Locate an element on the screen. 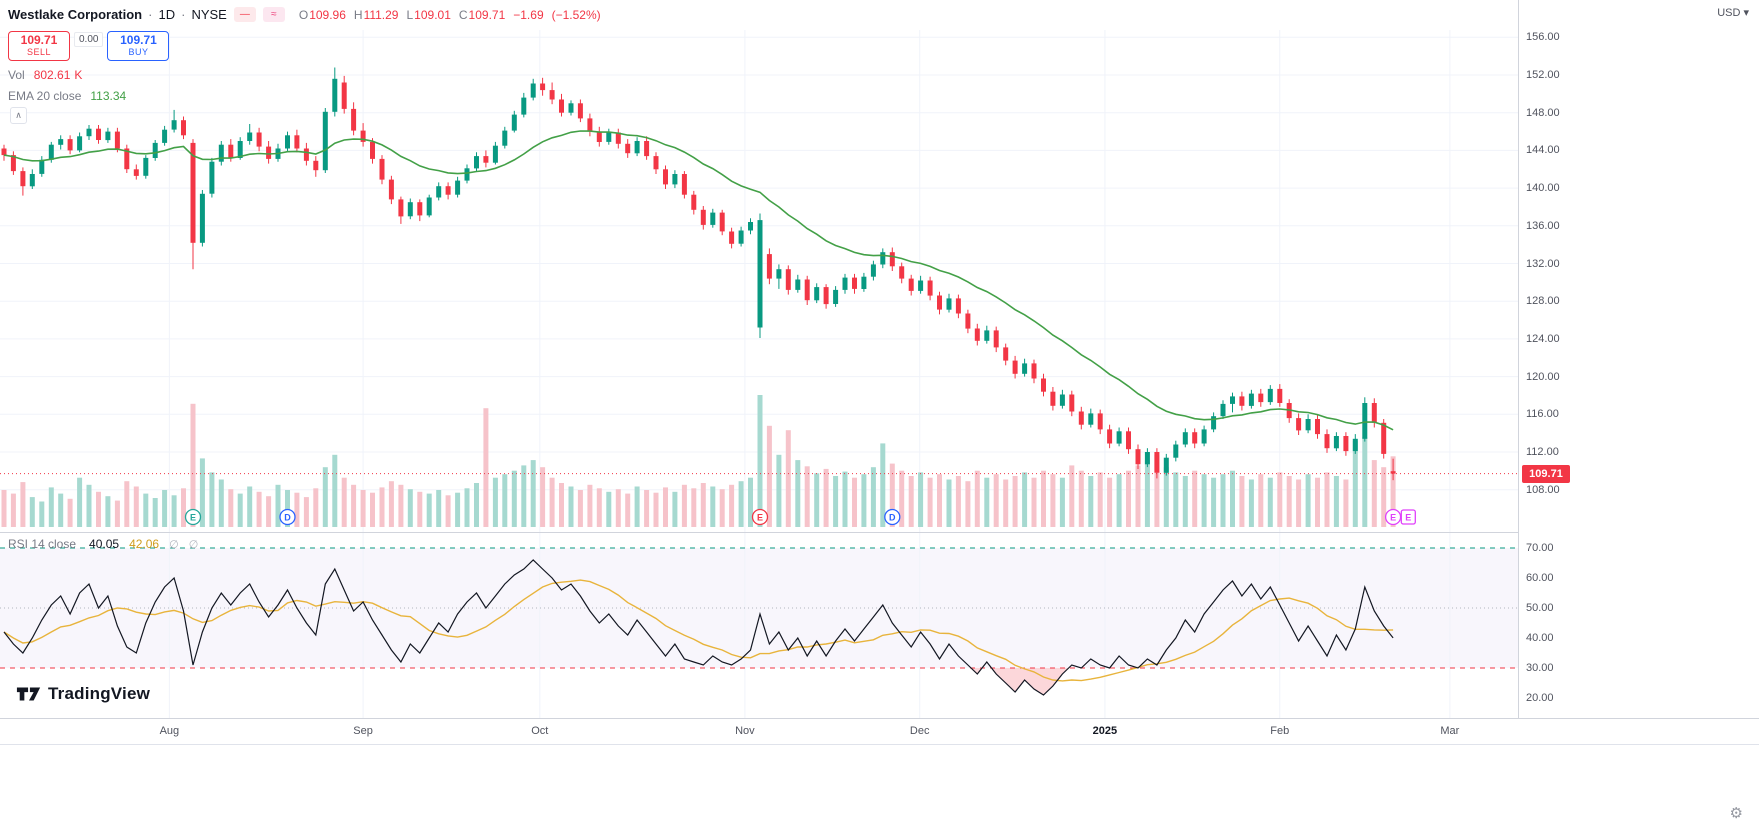 Image resolution: width=1759 pixels, height=829 pixels. rsi-tick-label: 40.00 is located at coordinates (1540, 638).